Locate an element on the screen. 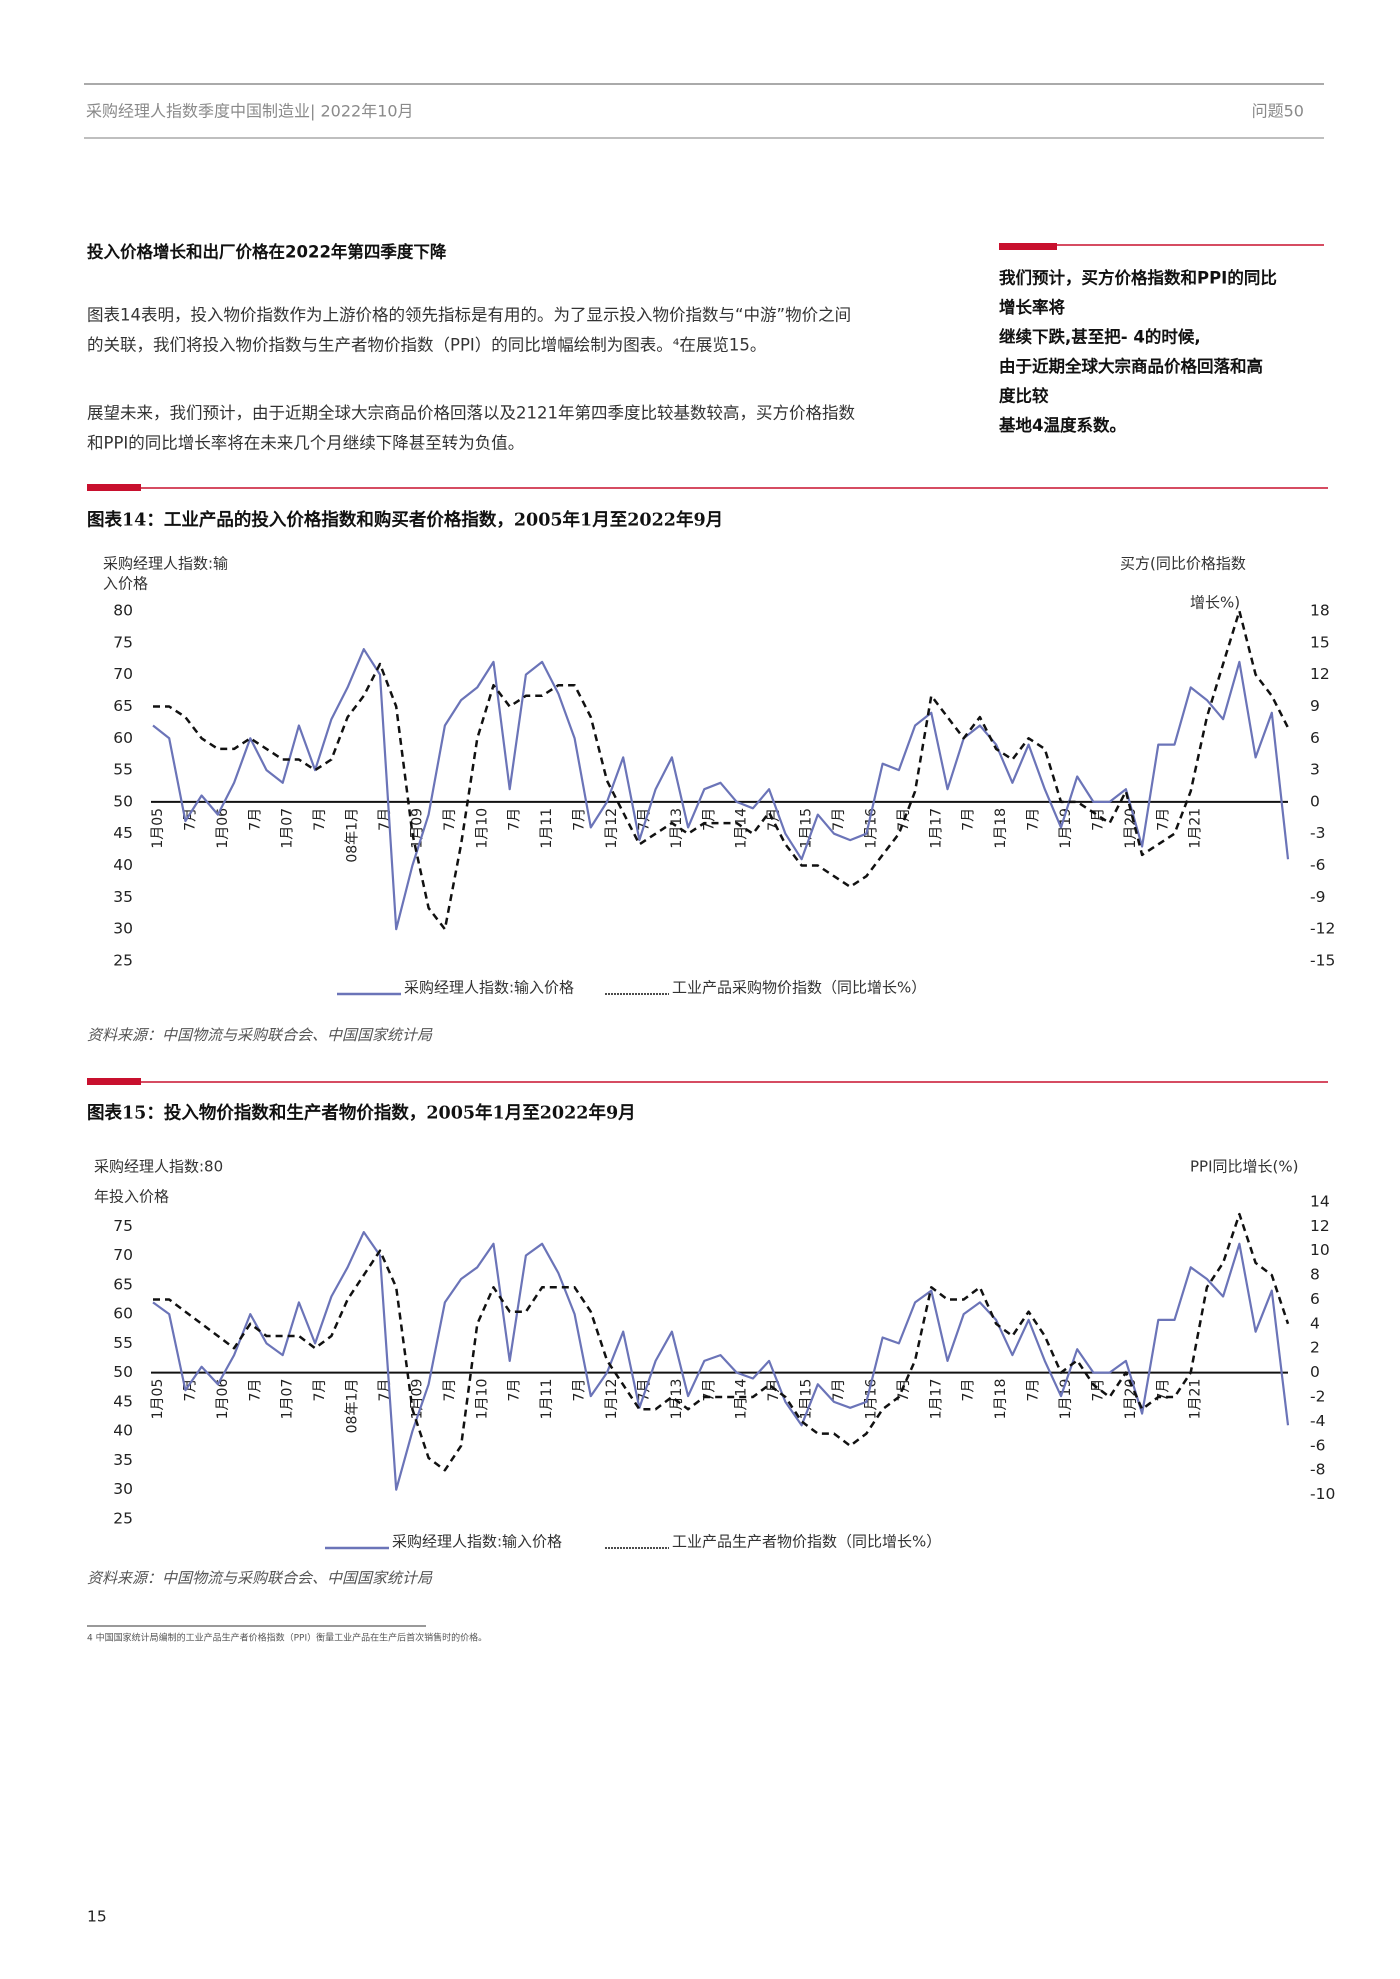  y-axis-label: 采购经理人指数:80 is located at coordinates (158, 1167).